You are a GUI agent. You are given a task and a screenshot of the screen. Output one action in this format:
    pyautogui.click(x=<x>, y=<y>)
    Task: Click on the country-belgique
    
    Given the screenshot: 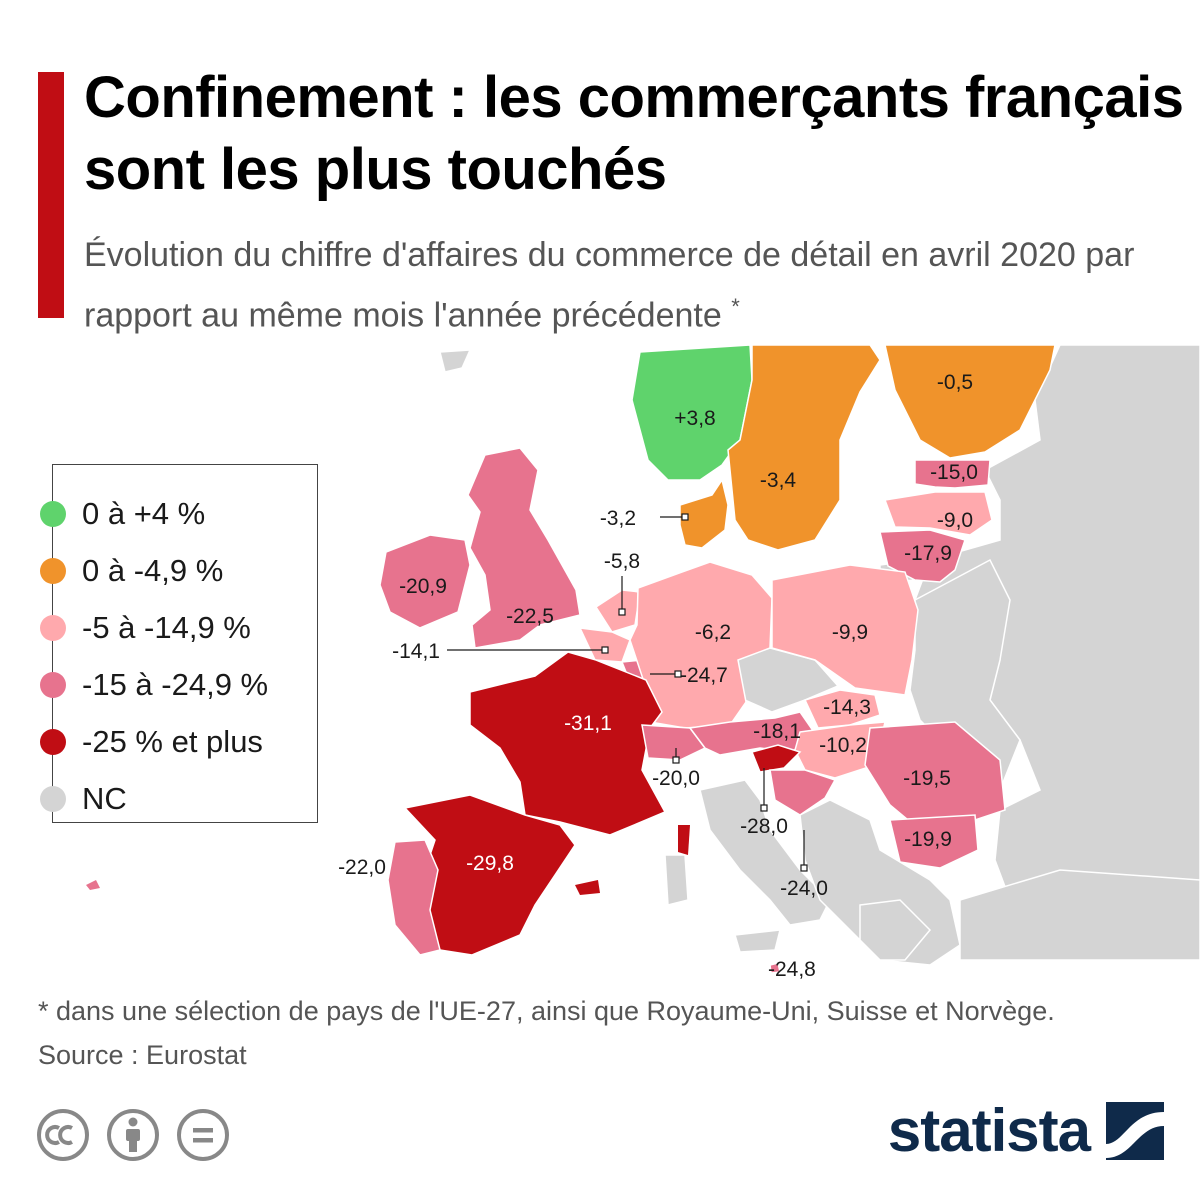 What is the action you would take?
    pyautogui.click(x=604, y=645)
    